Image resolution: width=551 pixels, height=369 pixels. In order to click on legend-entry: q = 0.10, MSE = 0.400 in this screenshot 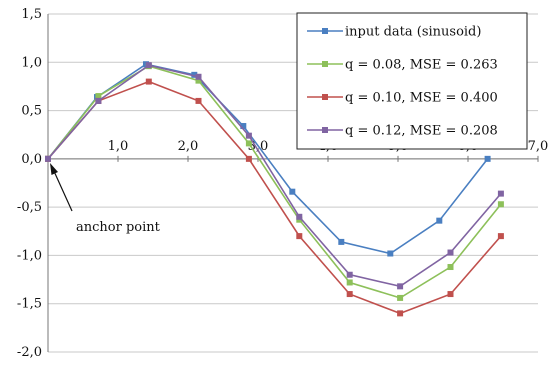, I will do `click(402, 98)`.